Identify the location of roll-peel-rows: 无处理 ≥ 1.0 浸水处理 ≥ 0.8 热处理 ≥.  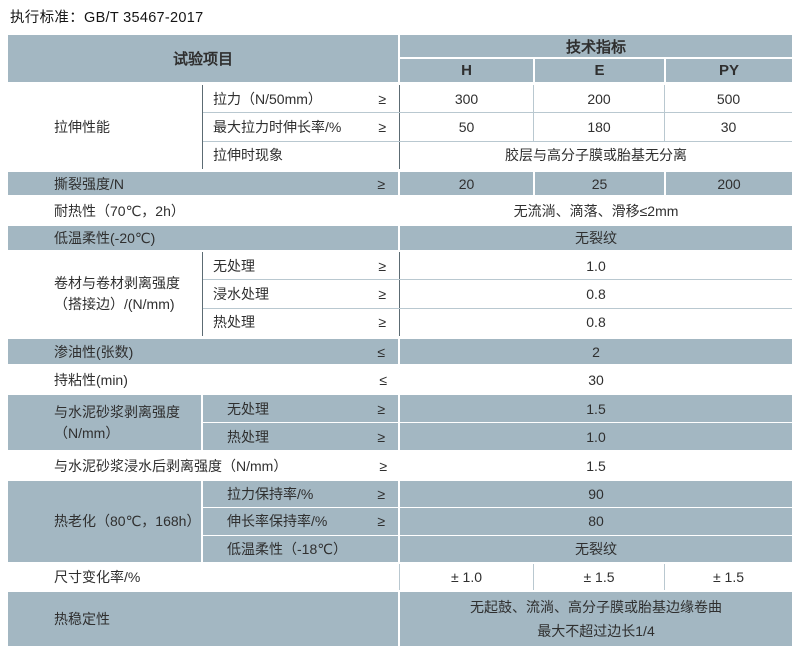
(497, 294).